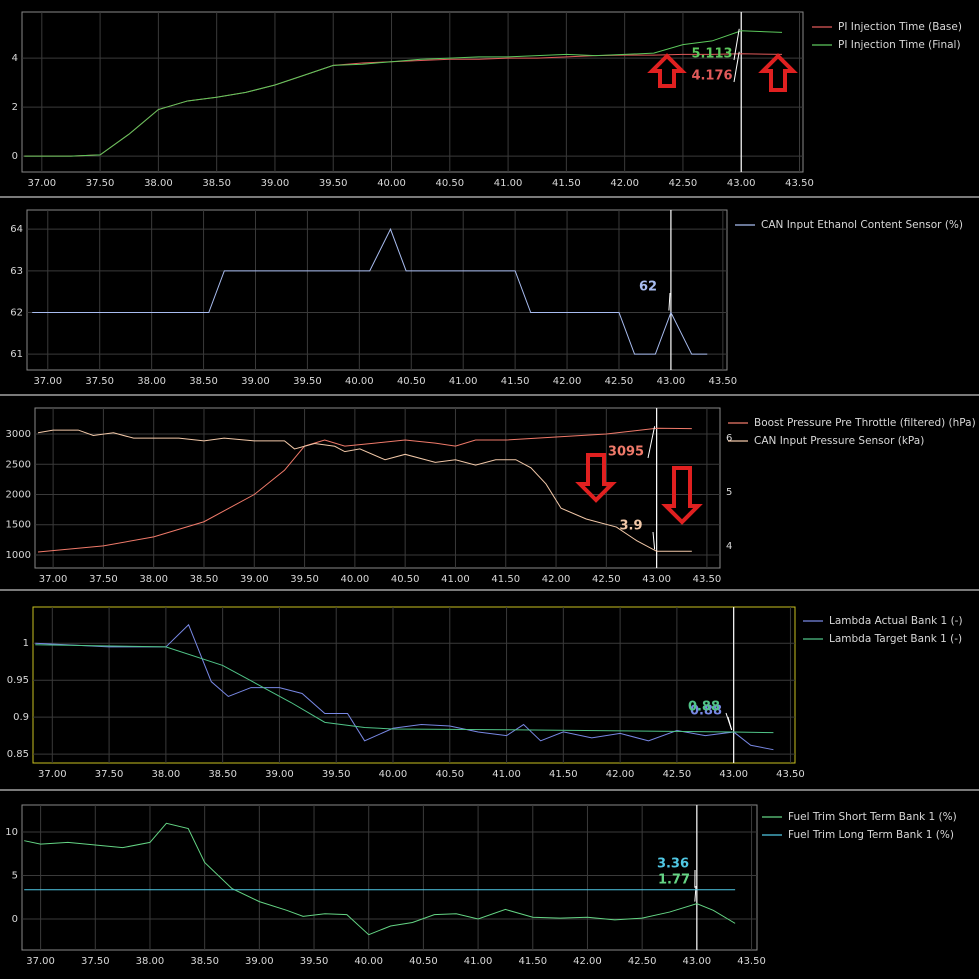 This screenshot has width=979, height=979. I want to click on legend-label: Fuel Trim Long Term Bank 1 (%), so click(871, 835).